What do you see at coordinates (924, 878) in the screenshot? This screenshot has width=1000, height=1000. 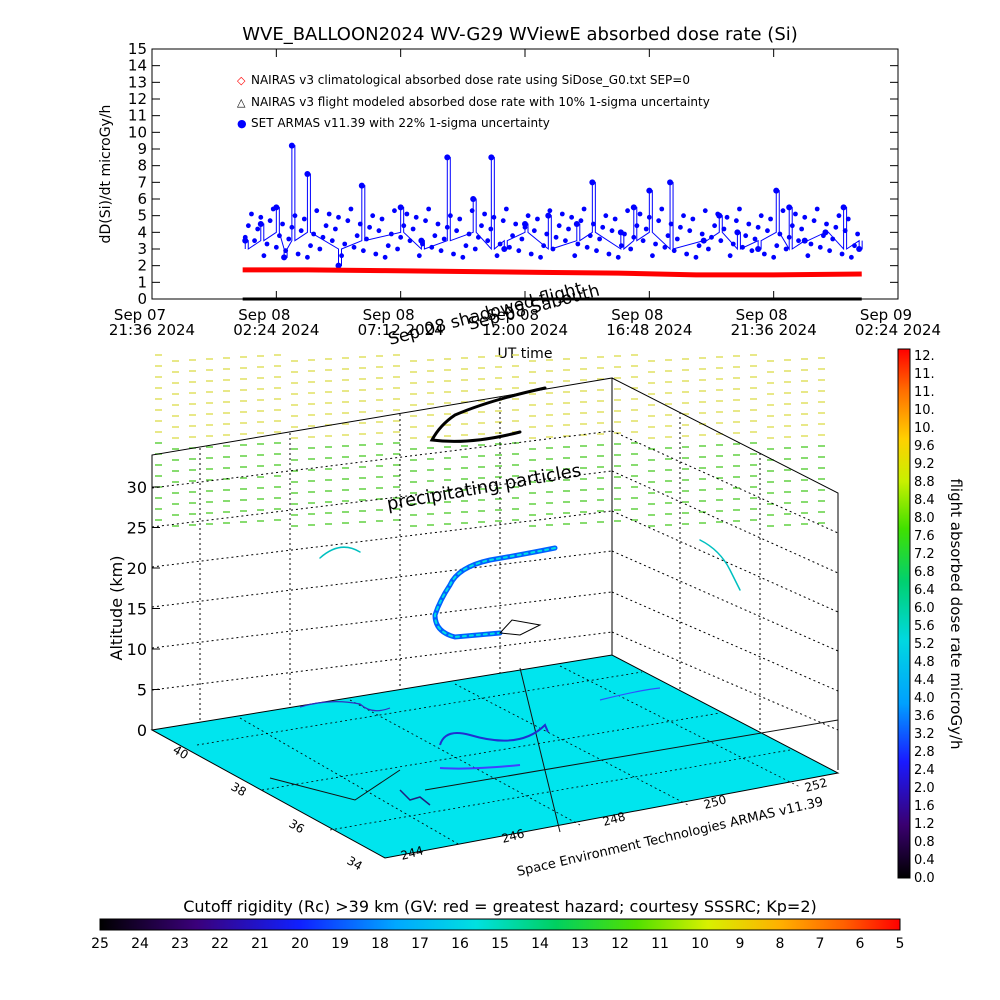 I see `dose-colorbar-tick: 0.0` at bounding box center [924, 878].